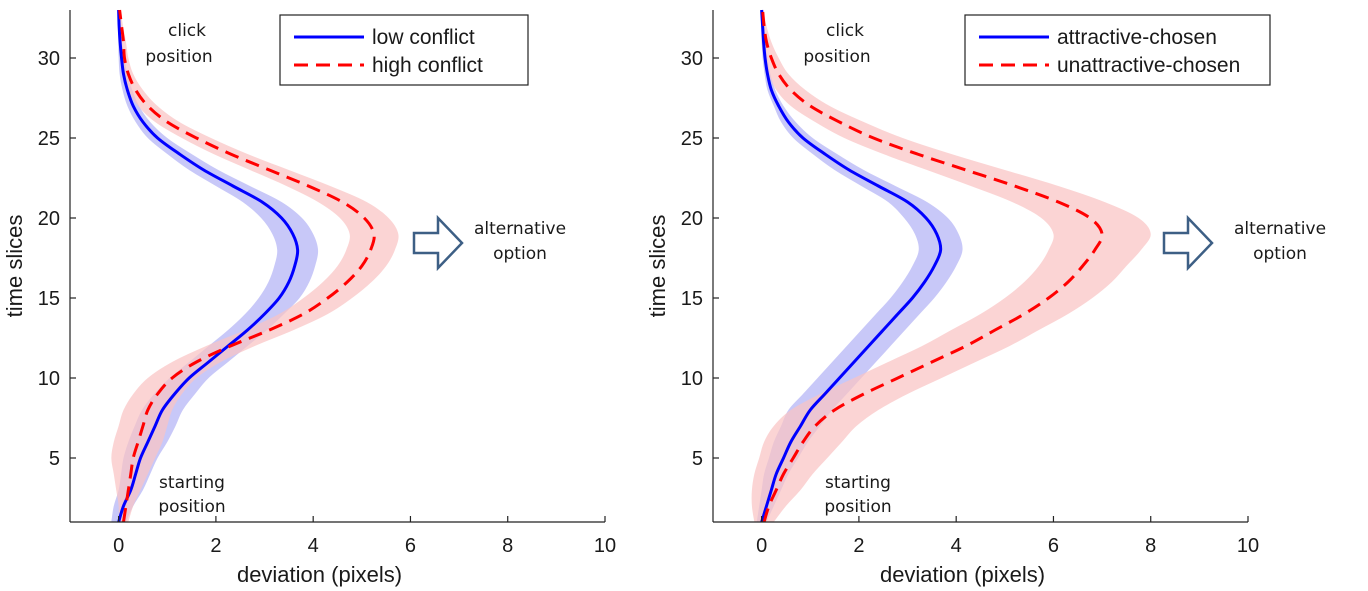  I want to click on legend-label-1: low conflict, so click(423, 37).